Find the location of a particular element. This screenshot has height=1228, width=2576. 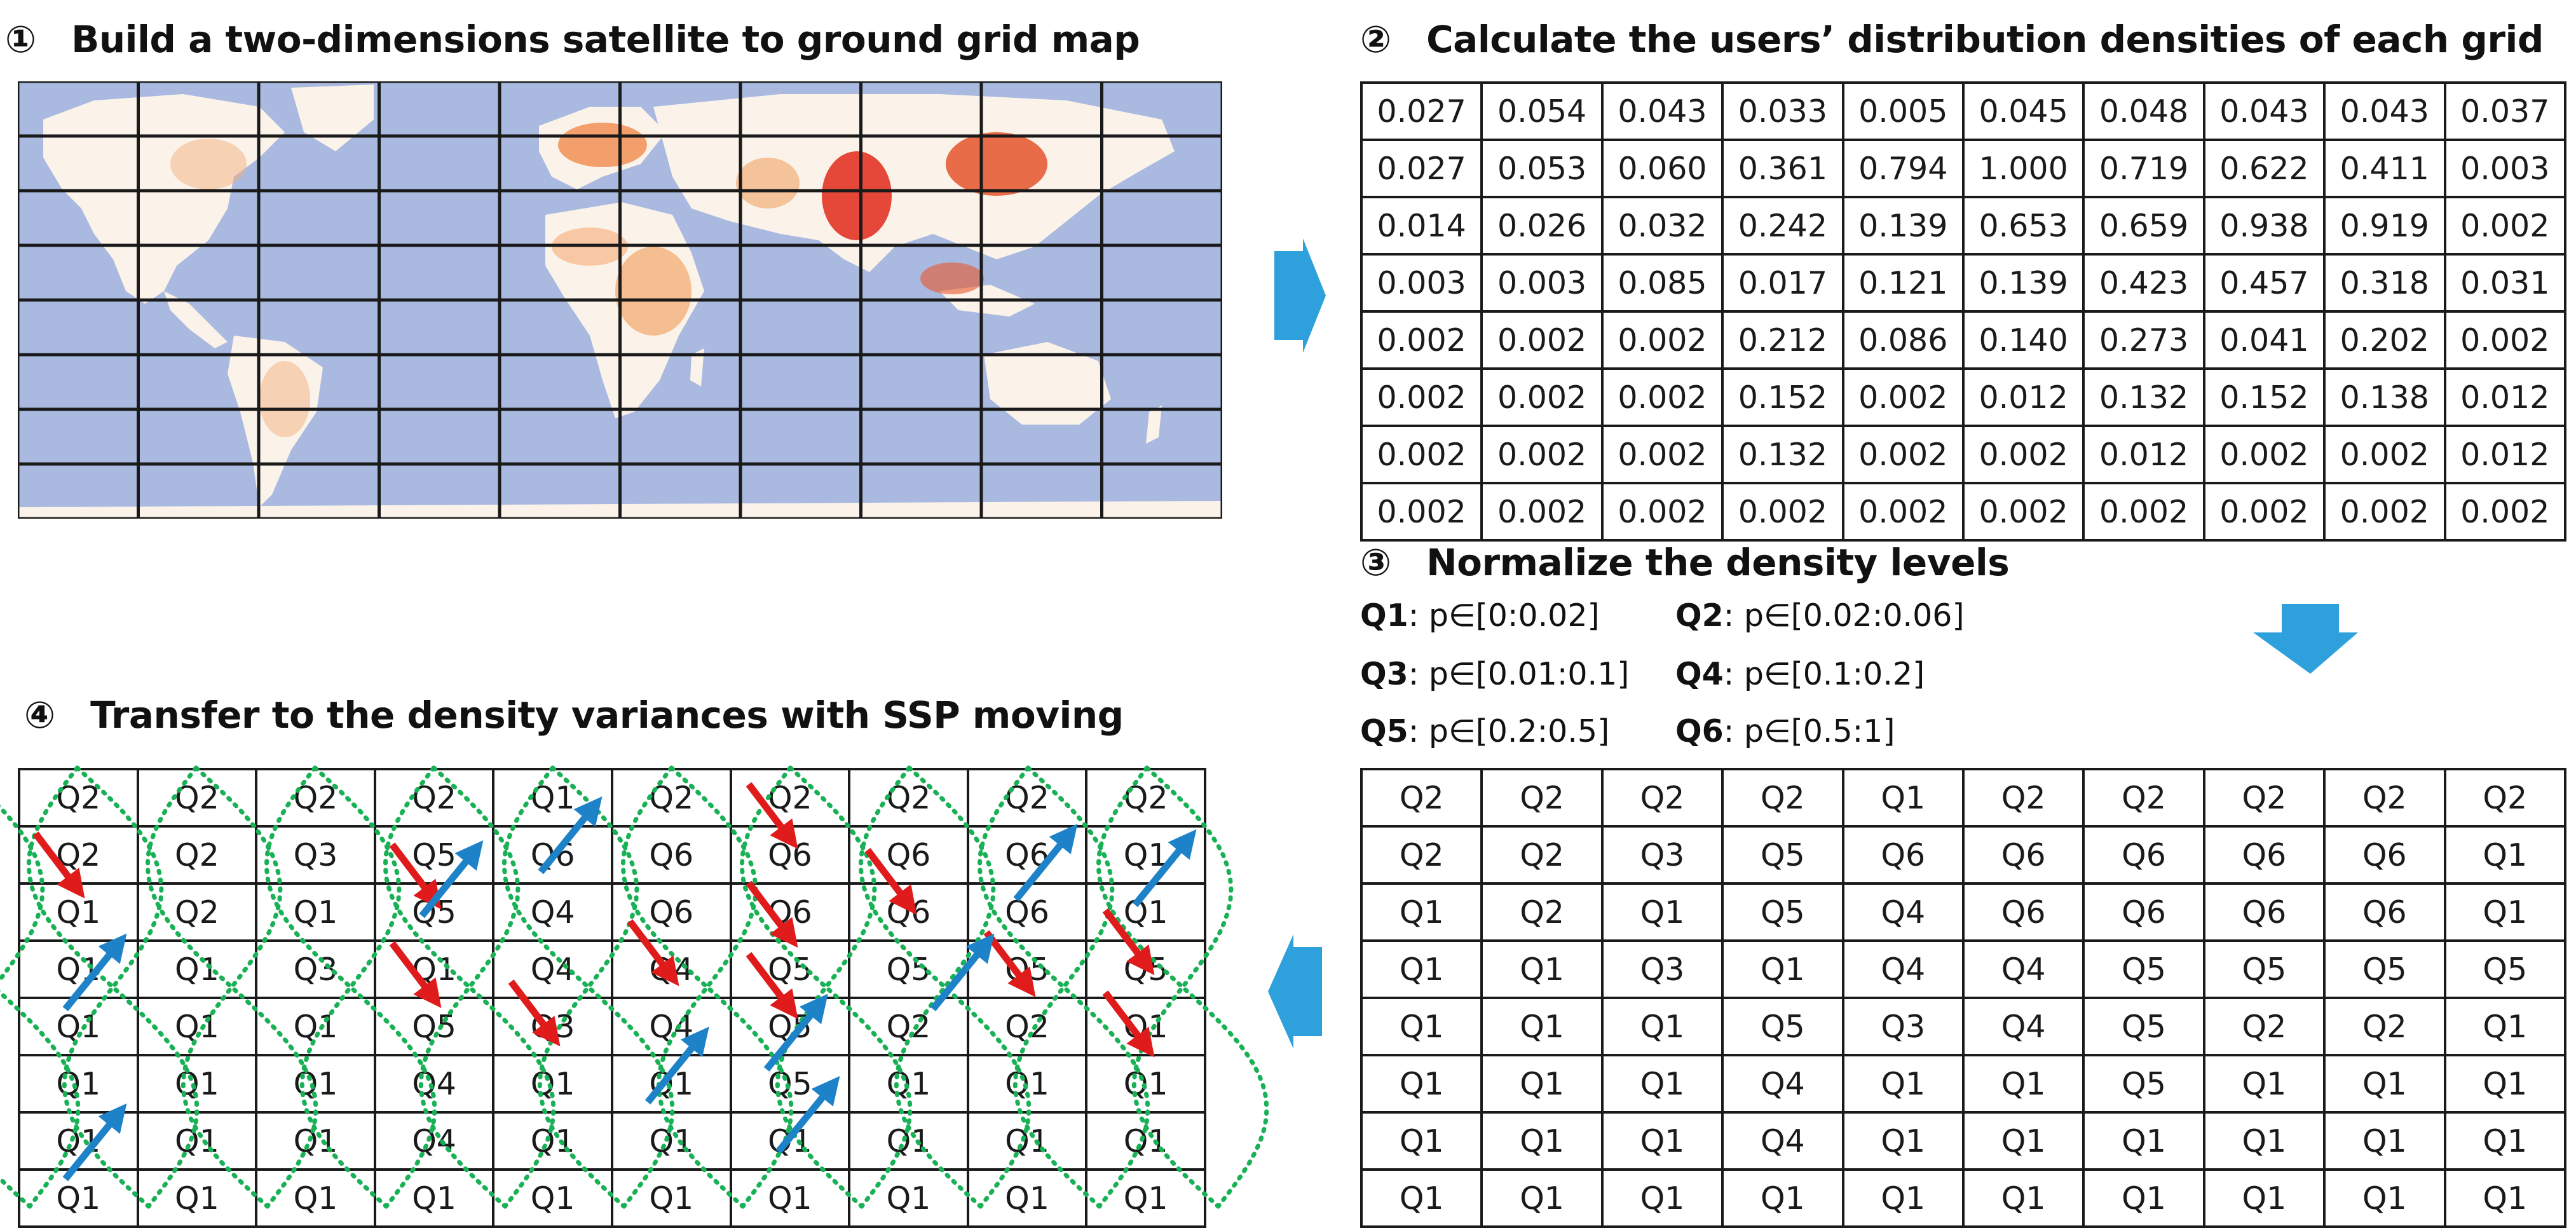

density-cell: 0.152 is located at coordinates (2264, 397).